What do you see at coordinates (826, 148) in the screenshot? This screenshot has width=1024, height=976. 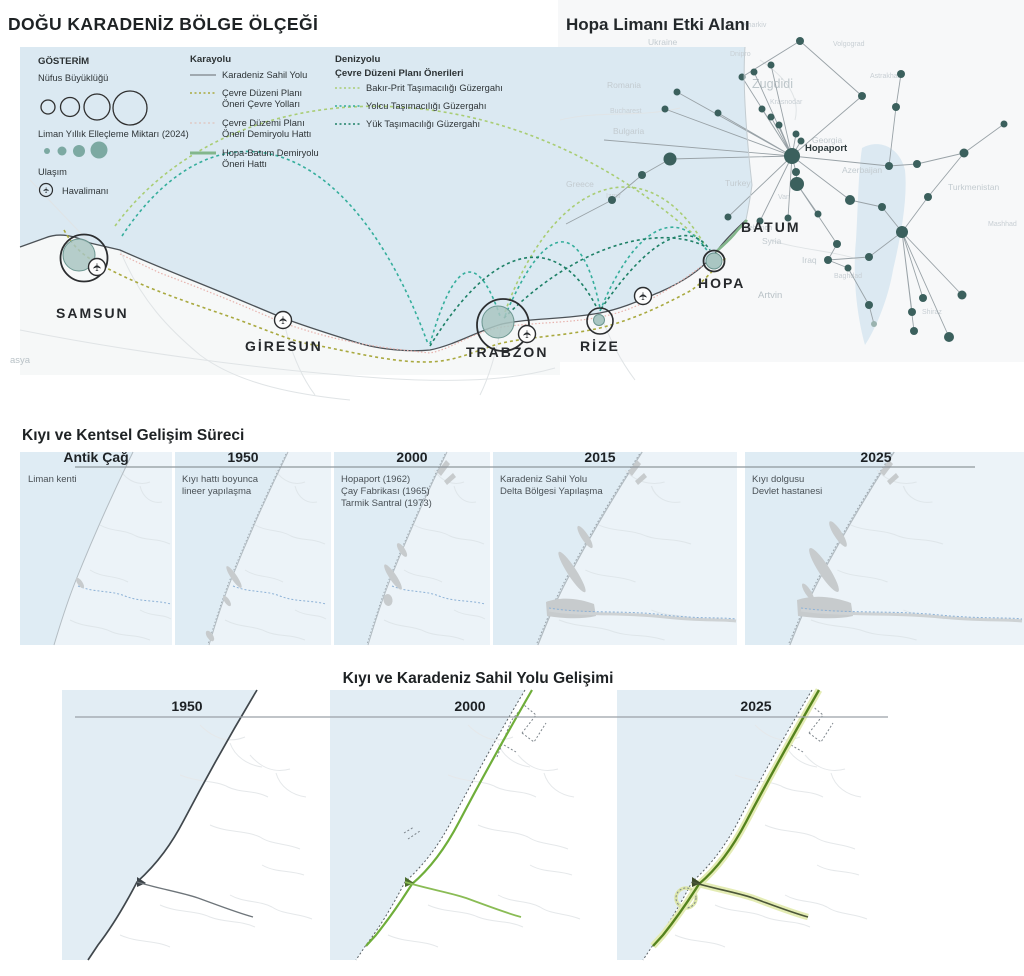 I see `hopaport-label: Hopaport` at bounding box center [826, 148].